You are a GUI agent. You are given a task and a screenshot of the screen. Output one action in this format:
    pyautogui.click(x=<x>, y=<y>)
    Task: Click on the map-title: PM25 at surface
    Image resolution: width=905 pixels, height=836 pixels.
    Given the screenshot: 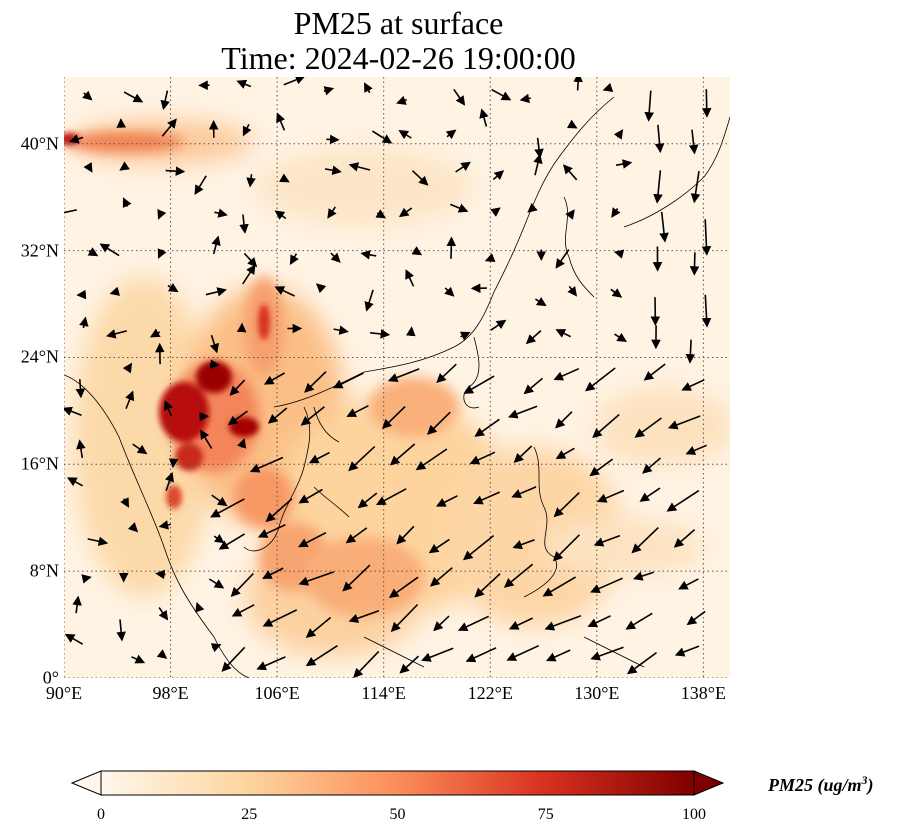 What is the action you would take?
    pyautogui.click(x=398, y=23)
    